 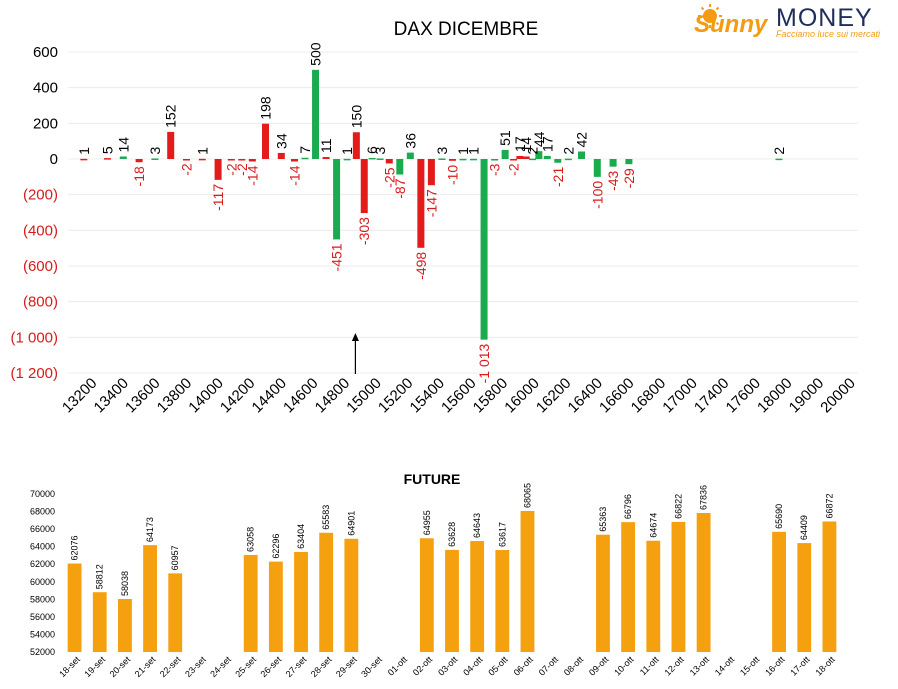 What do you see at coordinates (400, 188) in the screenshot?
I see `dax-data-label: -87` at bounding box center [400, 188].